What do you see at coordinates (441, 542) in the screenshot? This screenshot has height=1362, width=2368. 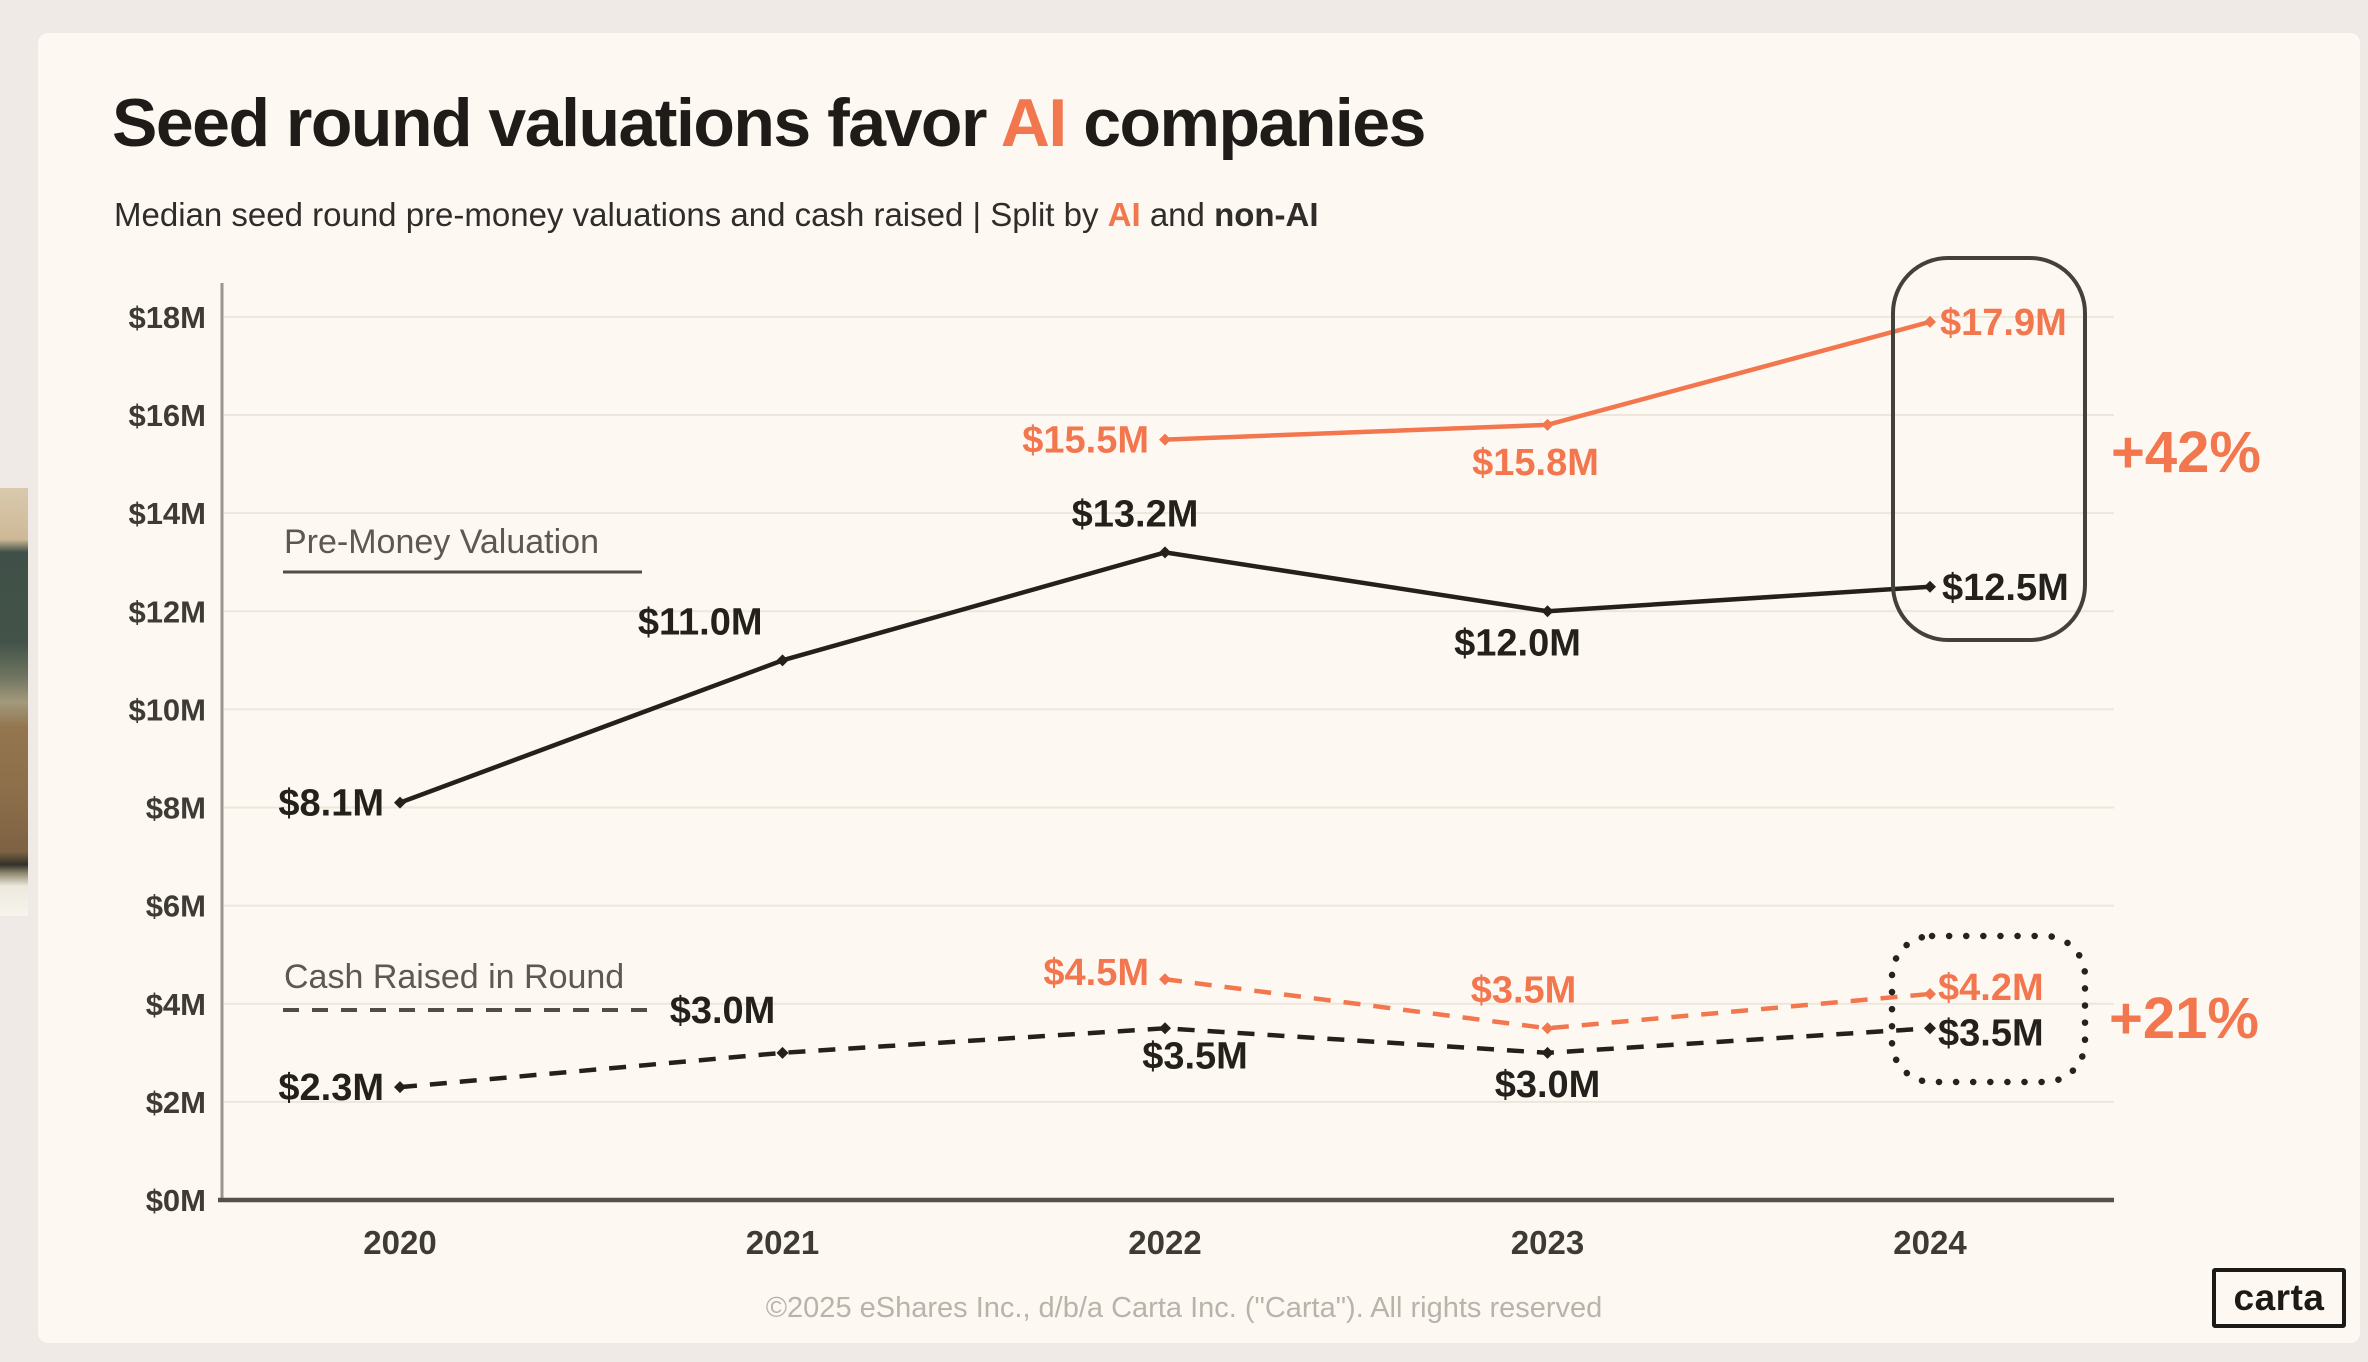 I see `svg-text: Pre-Money Valuation` at bounding box center [441, 542].